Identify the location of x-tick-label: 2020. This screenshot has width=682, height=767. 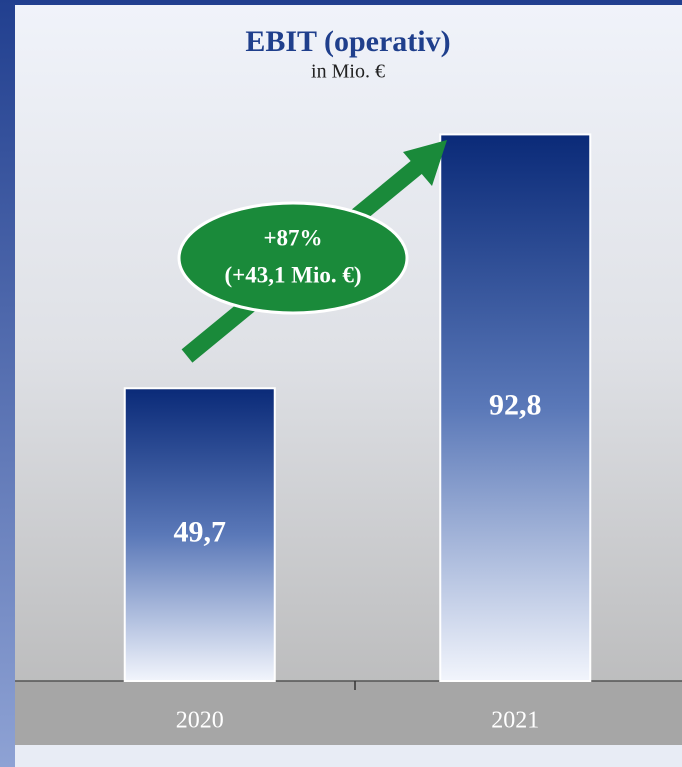
(200, 721).